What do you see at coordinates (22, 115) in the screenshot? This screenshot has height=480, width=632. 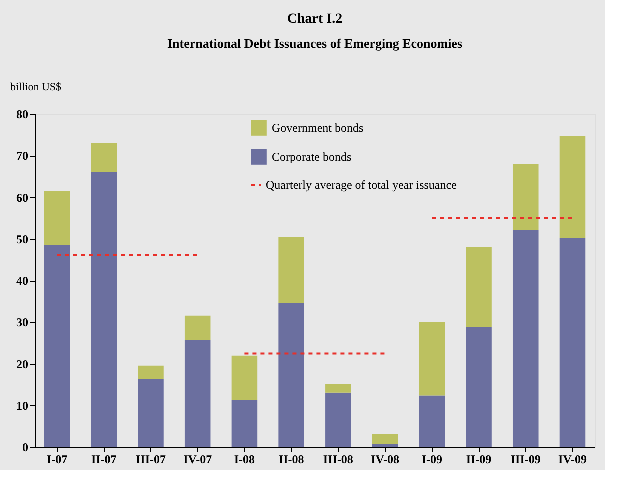 I see `y-tick-label: 80` at bounding box center [22, 115].